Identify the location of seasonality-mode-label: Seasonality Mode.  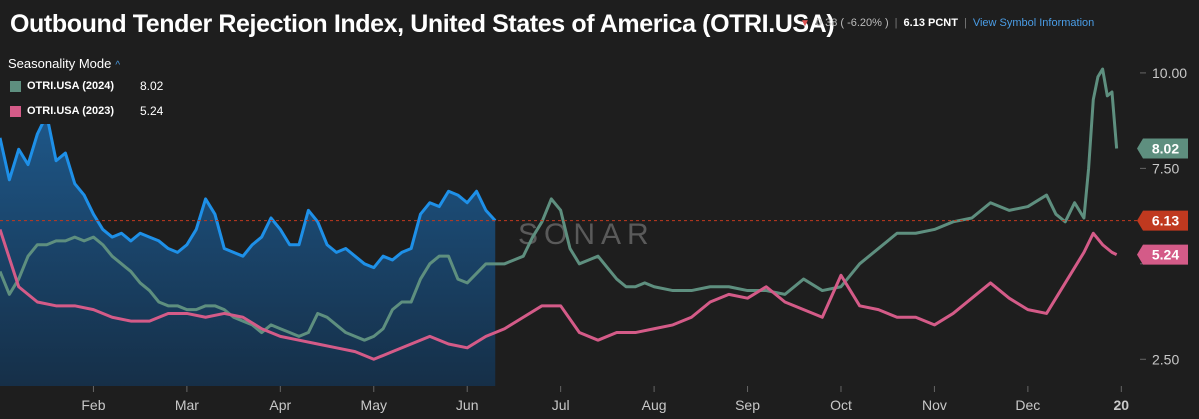
(60, 63).